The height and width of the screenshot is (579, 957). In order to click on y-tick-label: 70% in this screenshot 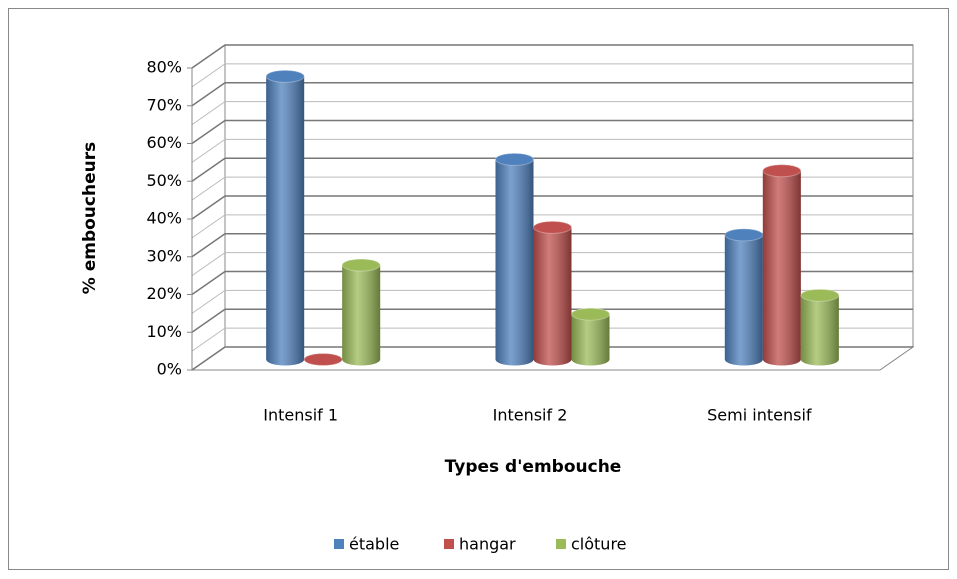, I will do `click(164, 104)`.